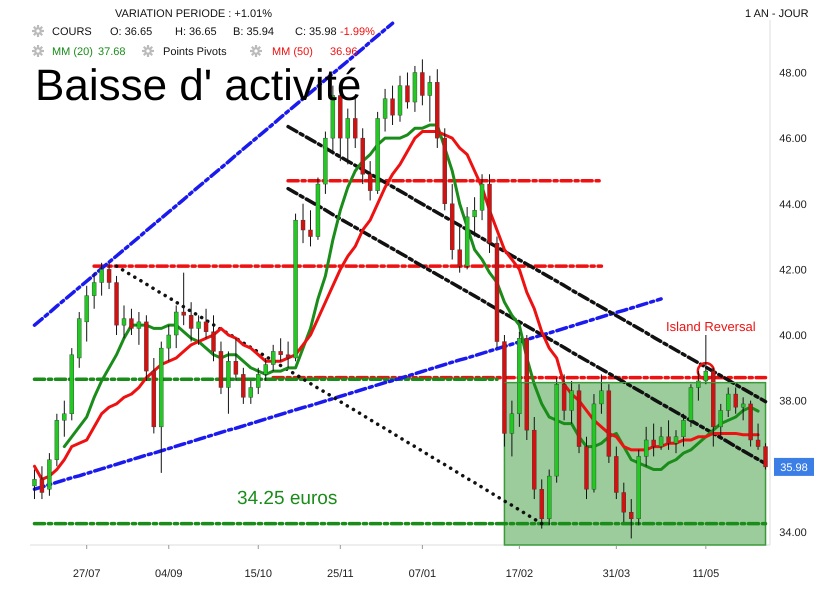 This screenshot has width=820, height=591. Describe the element at coordinates (794, 468) in the screenshot. I see `text: 35.98` at that location.